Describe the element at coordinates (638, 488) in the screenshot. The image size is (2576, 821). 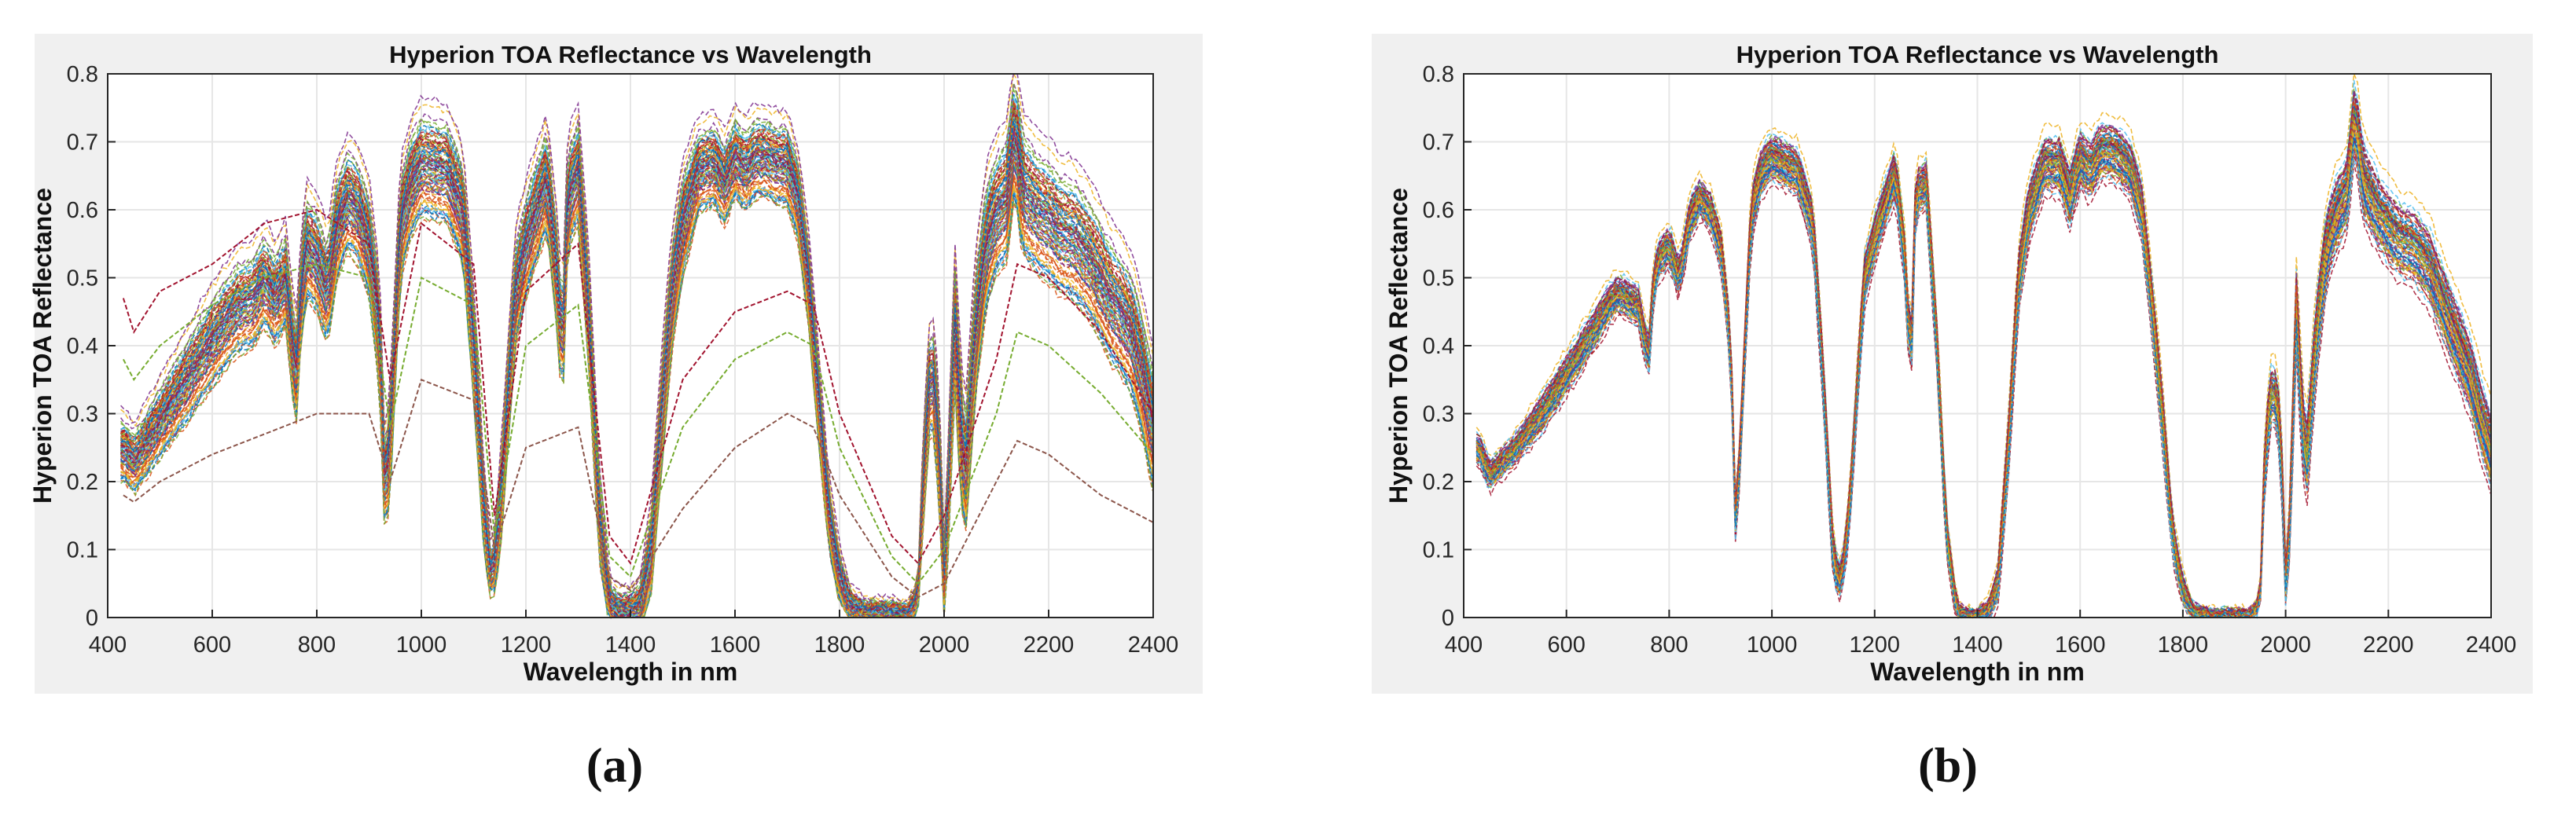
I see `outlier-2-line` at that location.